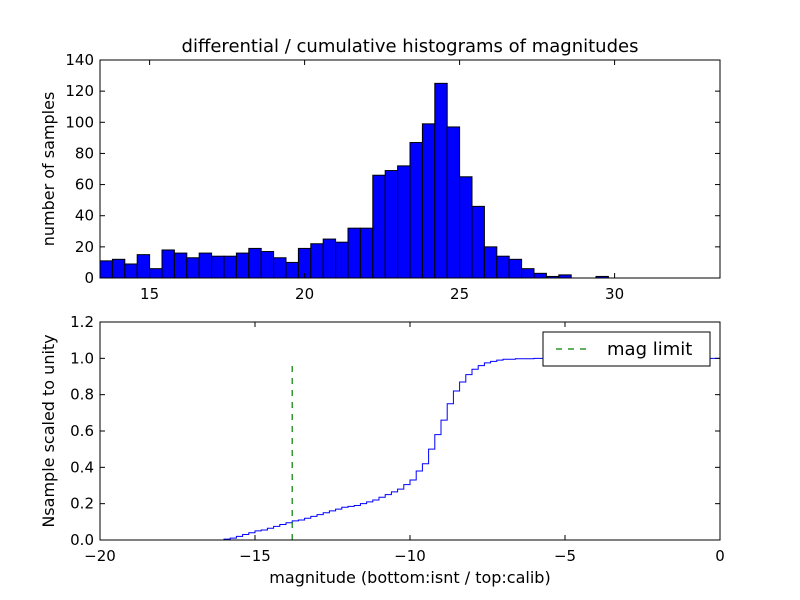 This screenshot has width=800, height=600. What do you see at coordinates (48, 169) in the screenshot?
I see `top-y-axis-label: number of samples` at bounding box center [48, 169].